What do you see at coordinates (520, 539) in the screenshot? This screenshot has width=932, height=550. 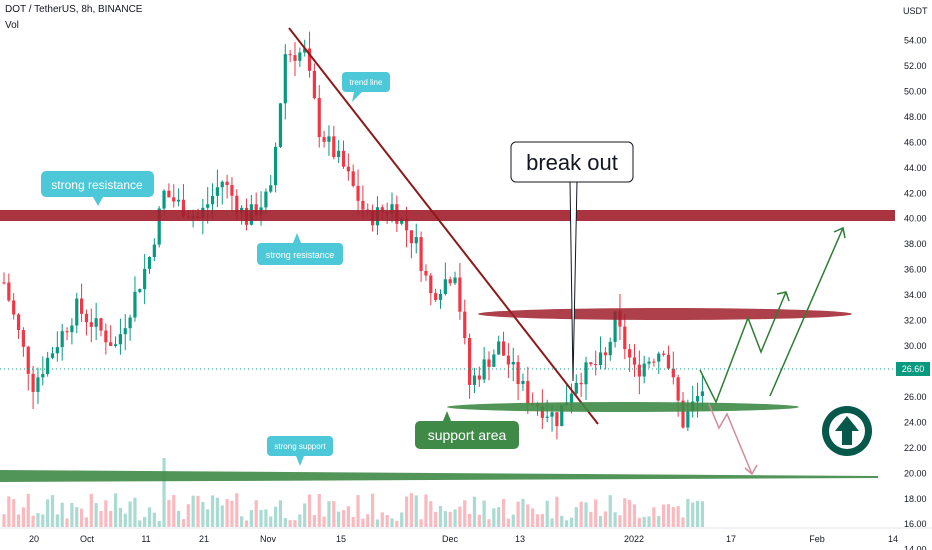 I see `time-tick-7: 13` at bounding box center [520, 539].